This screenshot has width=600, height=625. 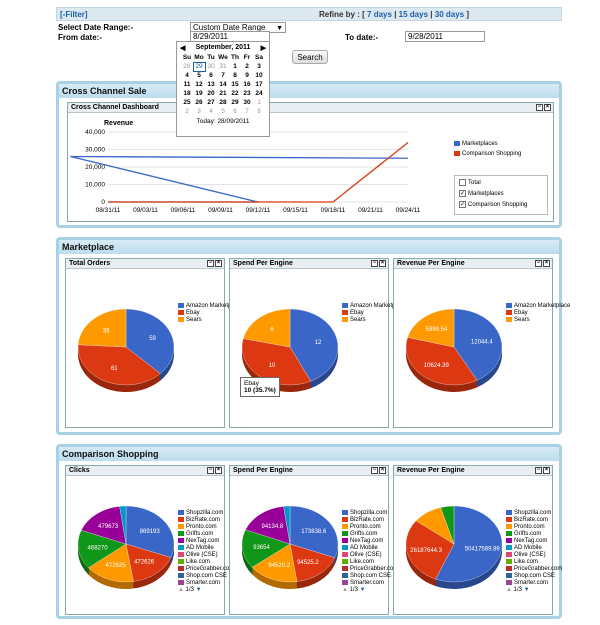 What do you see at coordinates (259, 84) in the screenshot?
I see `calendar-day: 17` at bounding box center [259, 84].